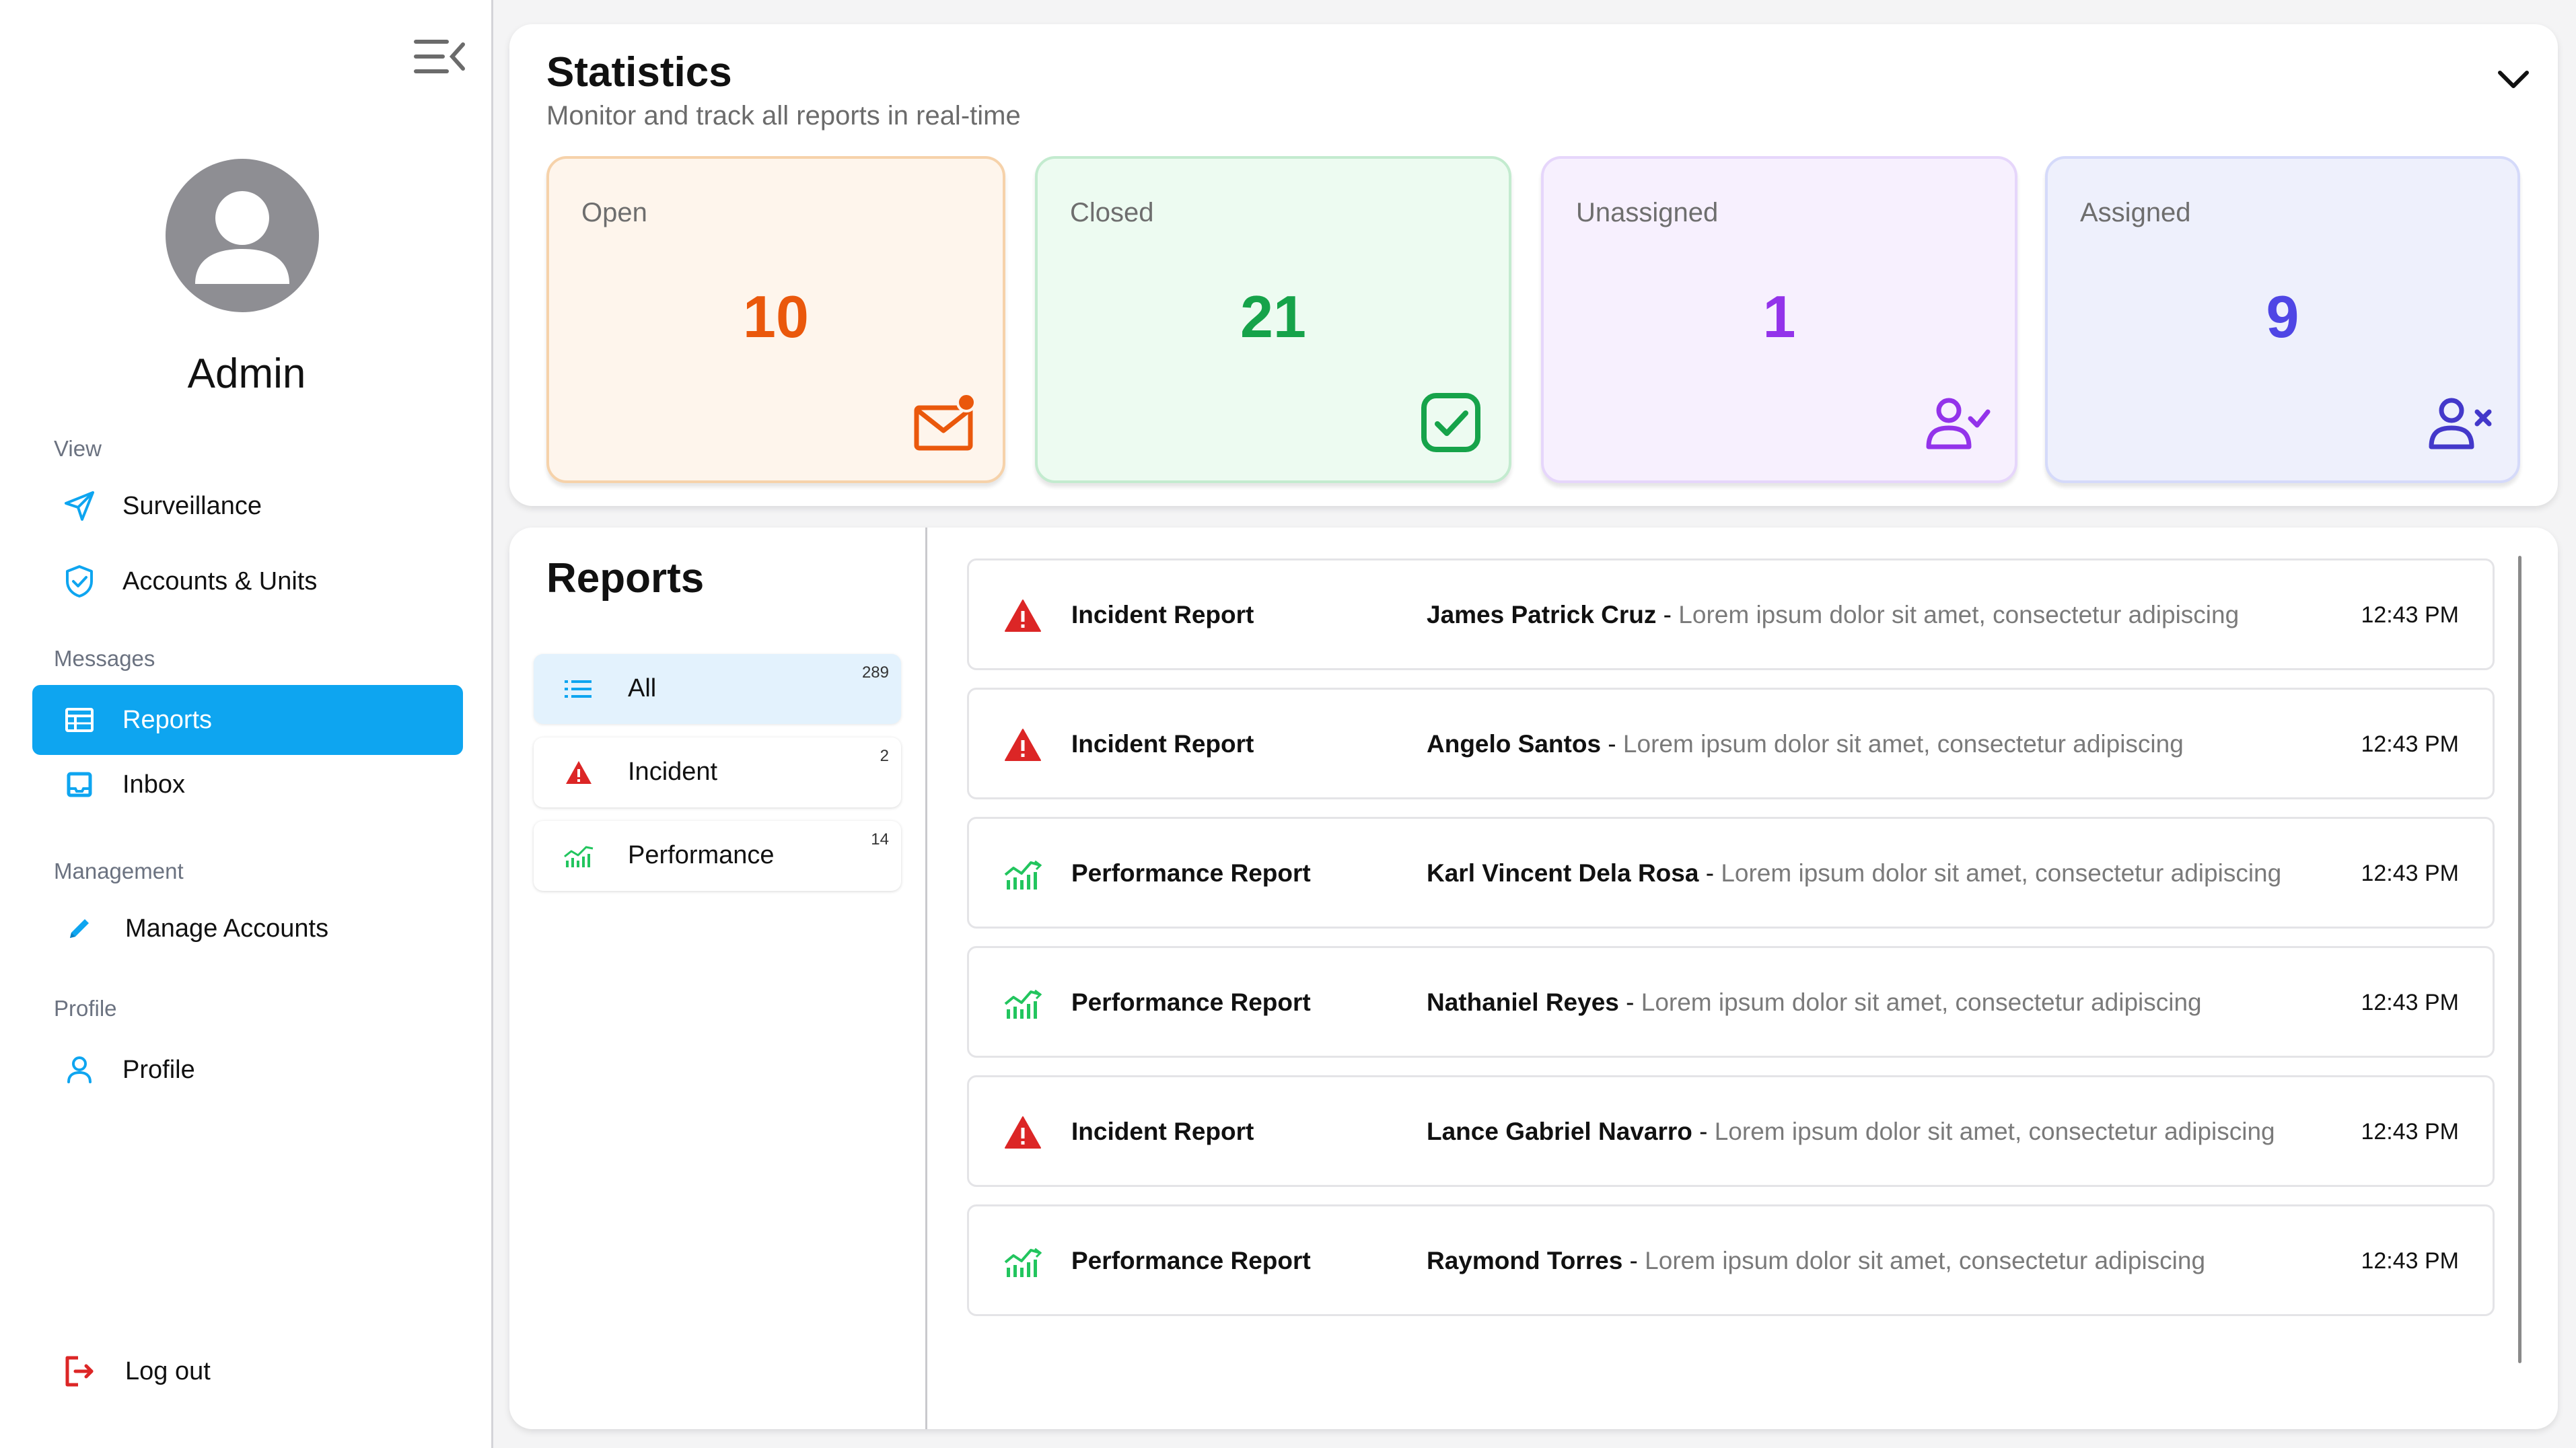 The width and height of the screenshot is (2576, 1448). I want to click on chevron-down-icon, so click(2513, 79).